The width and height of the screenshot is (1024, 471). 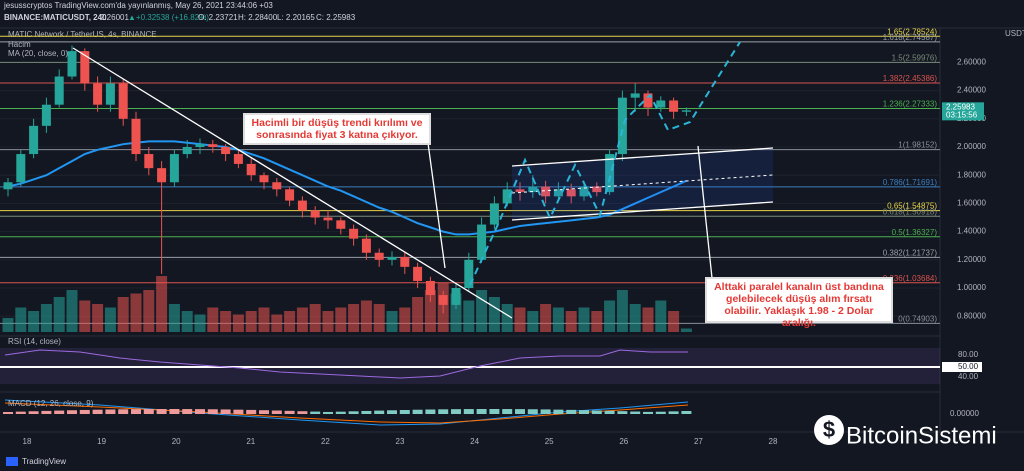 I want to click on channel-mid, so click(x=642, y=184).